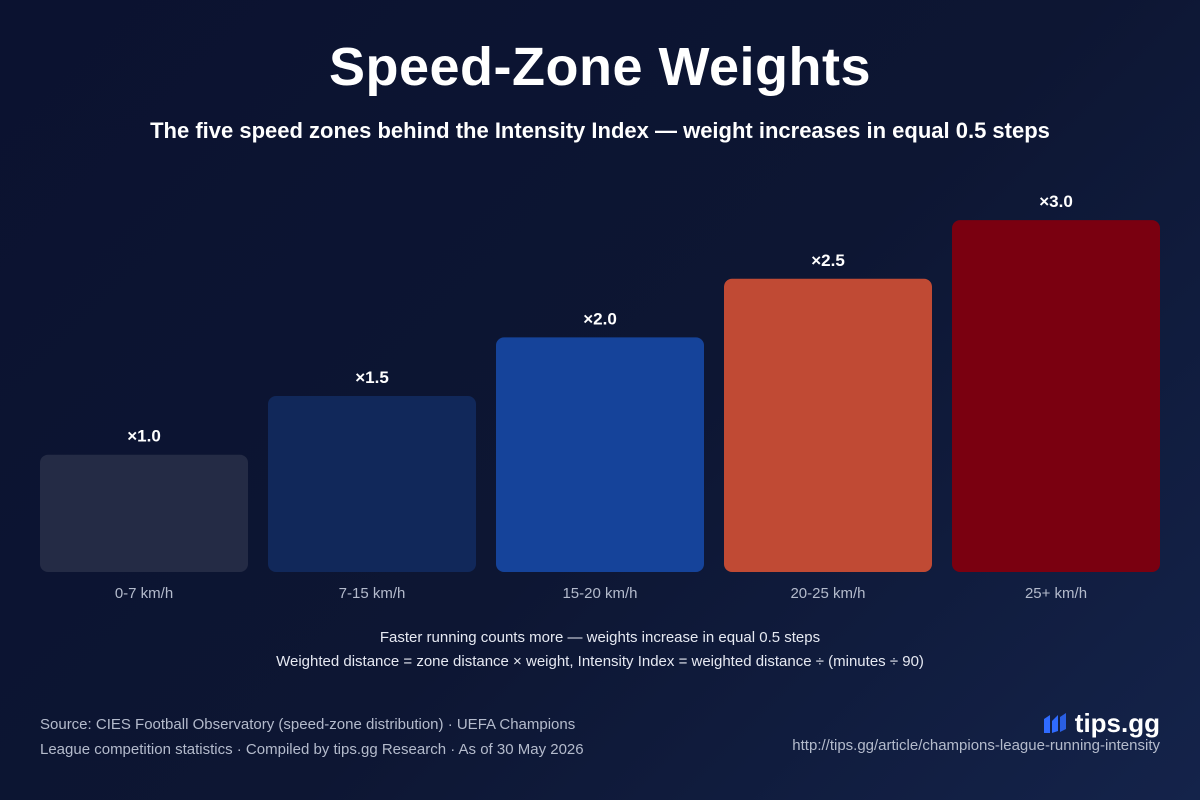 The width and height of the screenshot is (1200, 800). What do you see at coordinates (600, 454) in the screenshot?
I see `bar-15-20-km-h` at bounding box center [600, 454].